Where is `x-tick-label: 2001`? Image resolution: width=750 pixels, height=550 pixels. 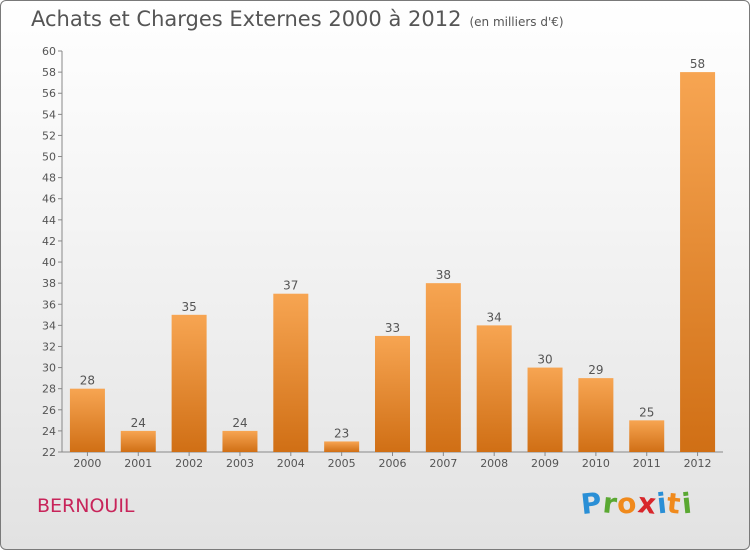
x-tick-label: 2001 is located at coordinates (138, 463).